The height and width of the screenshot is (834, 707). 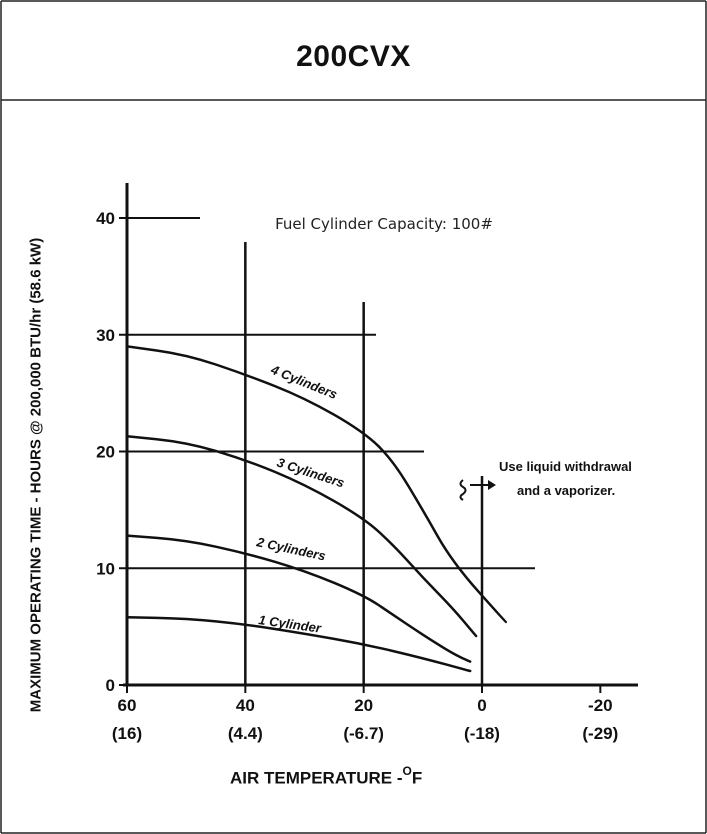 What do you see at coordinates (298, 644) in the screenshot?
I see `series-line-1-cylinder` at bounding box center [298, 644].